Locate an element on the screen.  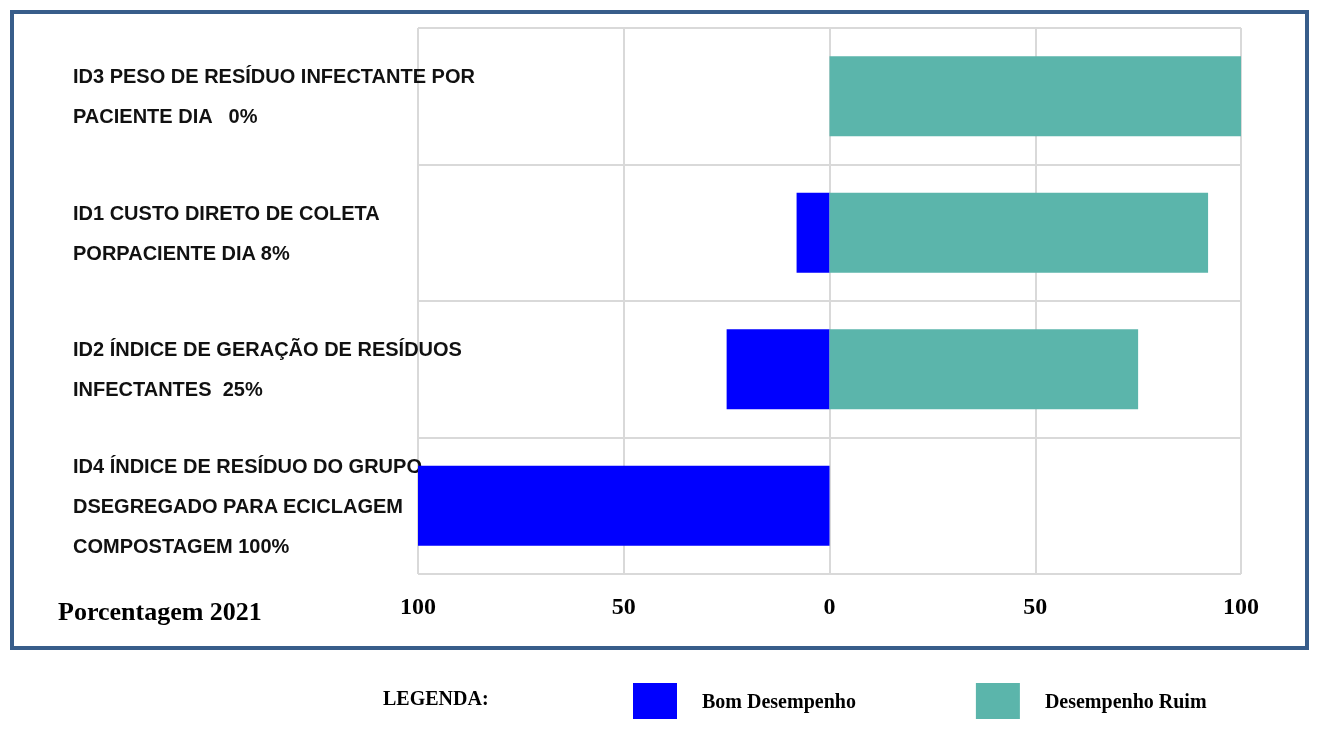
legend-title: LEGENDA: is located at coordinates (436, 698).